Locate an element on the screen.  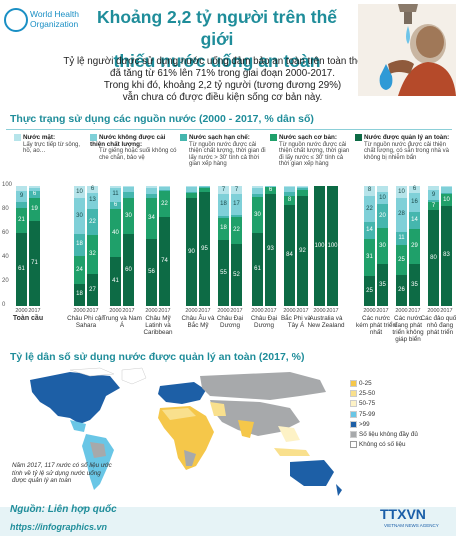
bar-segment: 90 is located at coordinates (191, 252).